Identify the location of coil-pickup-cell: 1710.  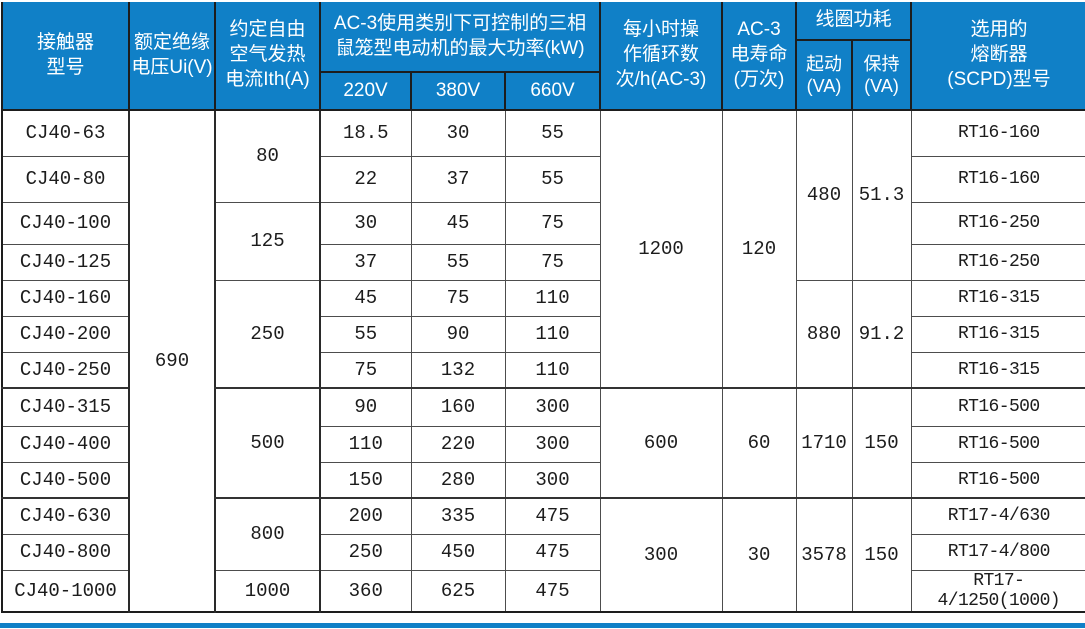
(824, 443).